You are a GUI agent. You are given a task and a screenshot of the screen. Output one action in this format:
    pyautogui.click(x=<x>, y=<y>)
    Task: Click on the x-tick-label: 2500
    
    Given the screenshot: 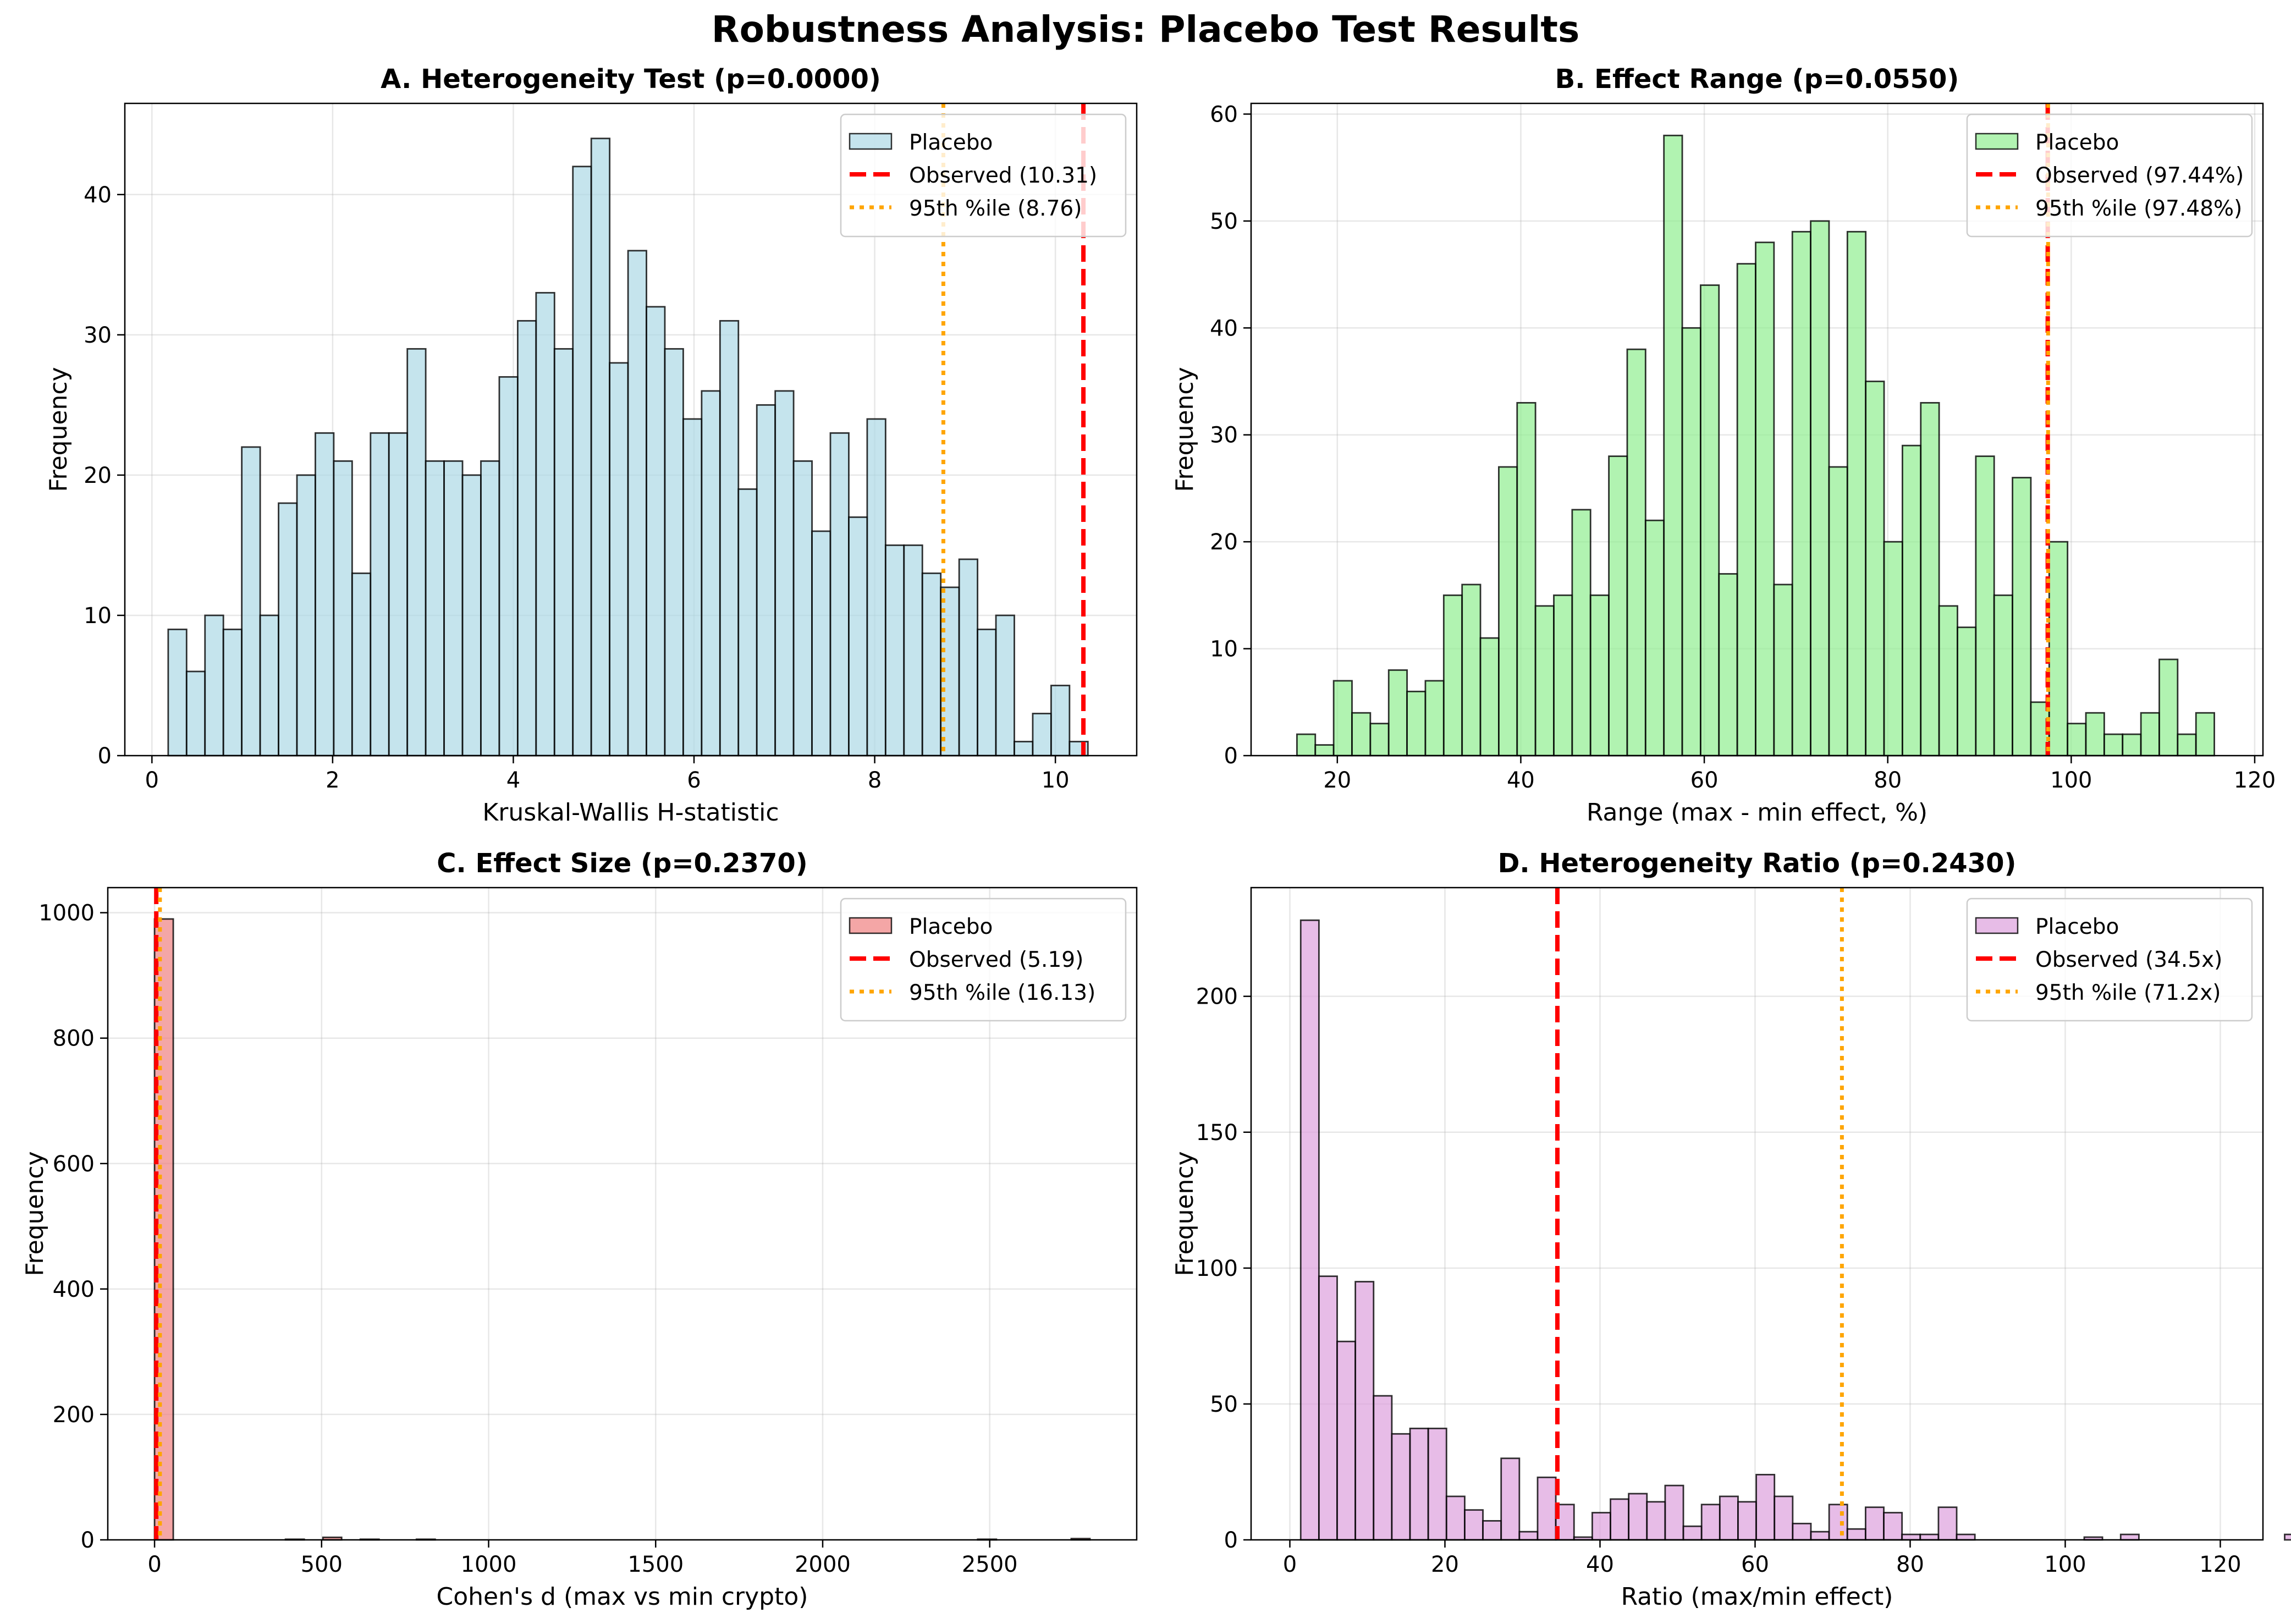 What is the action you would take?
    pyautogui.click(x=990, y=1564)
    